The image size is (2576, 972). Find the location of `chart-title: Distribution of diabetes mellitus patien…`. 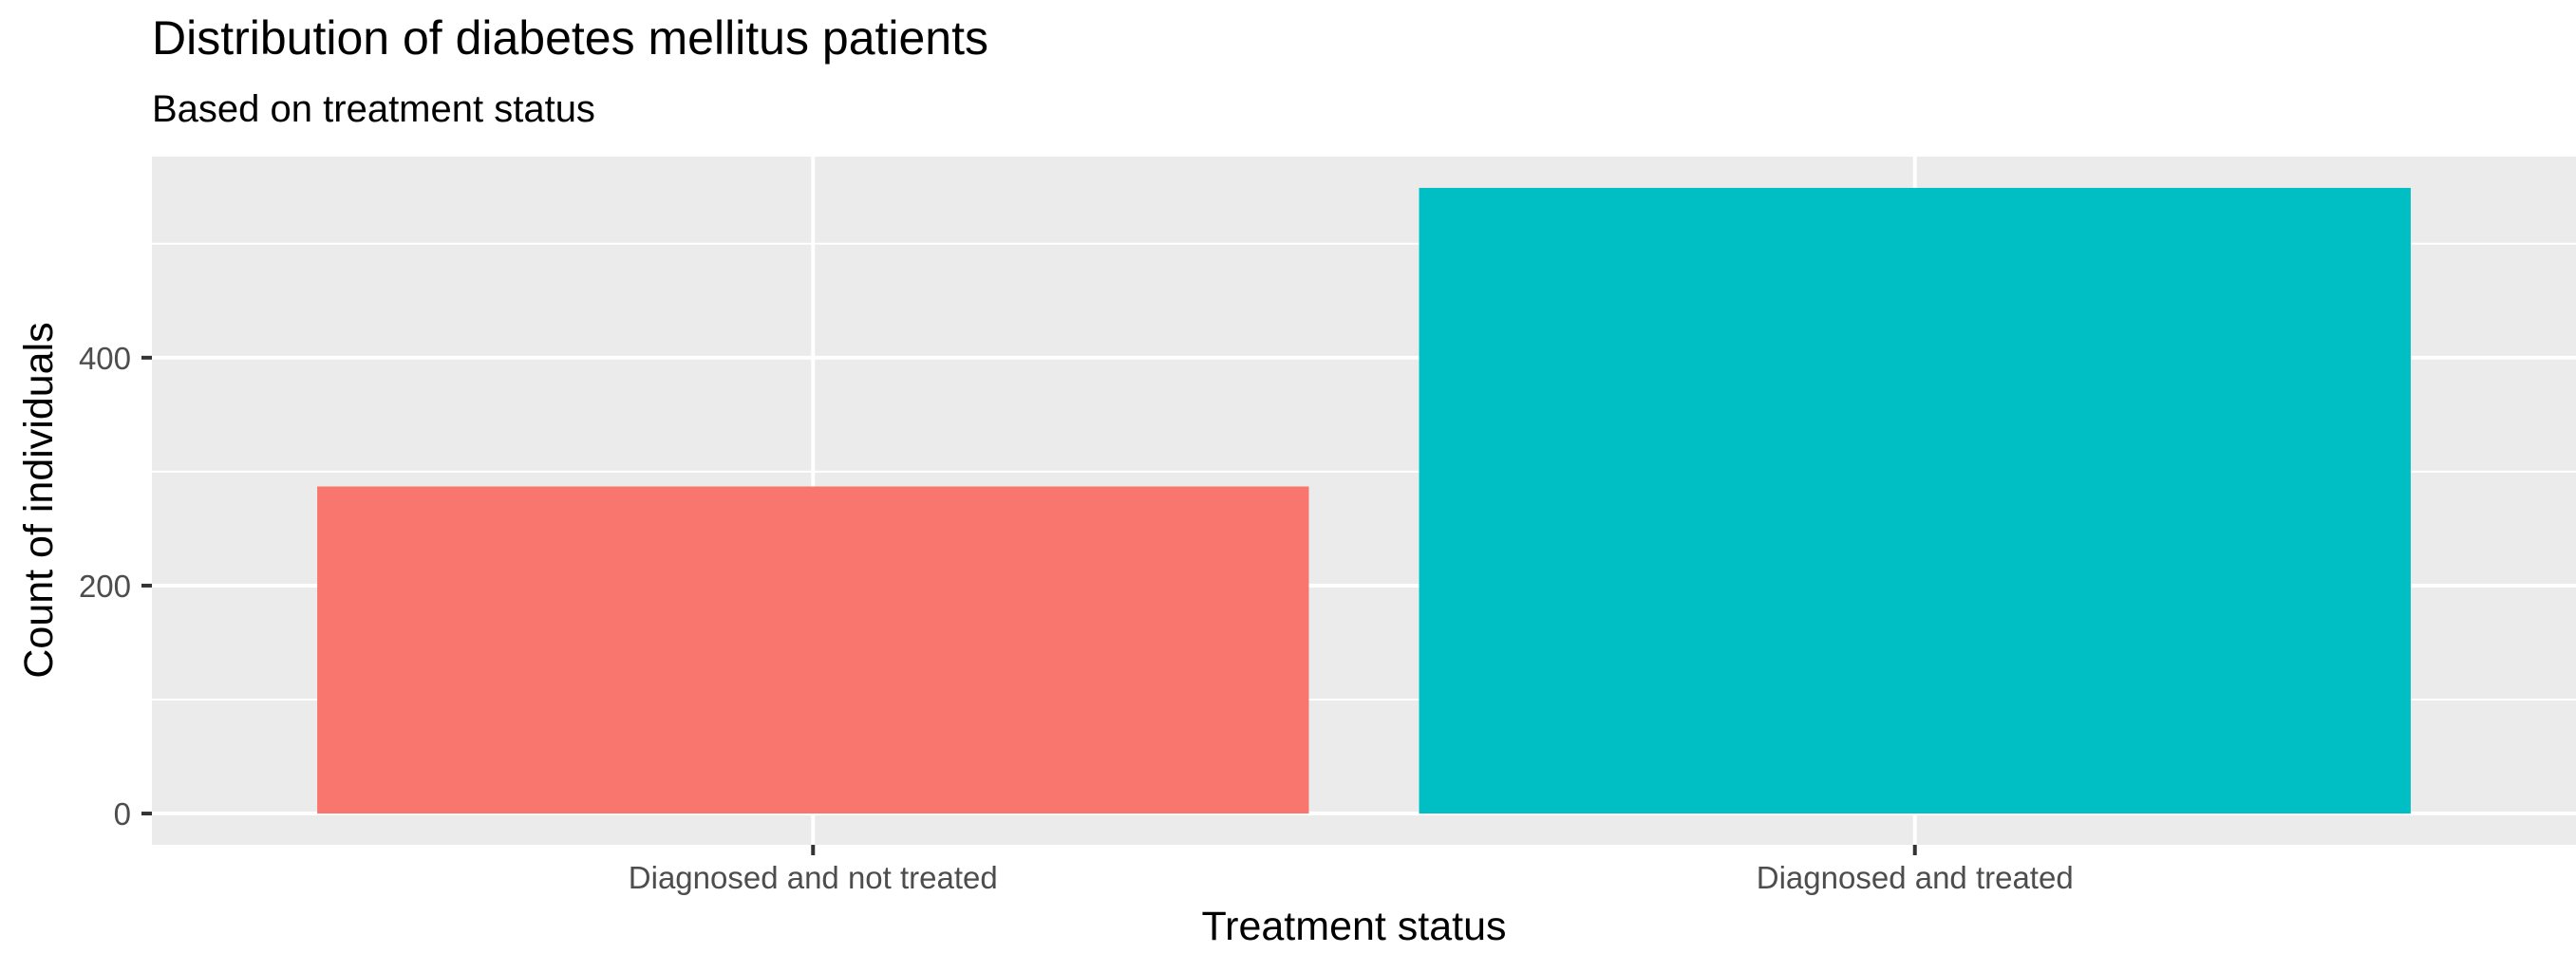

chart-title: Distribution of diabetes mellitus patien… is located at coordinates (570, 38).